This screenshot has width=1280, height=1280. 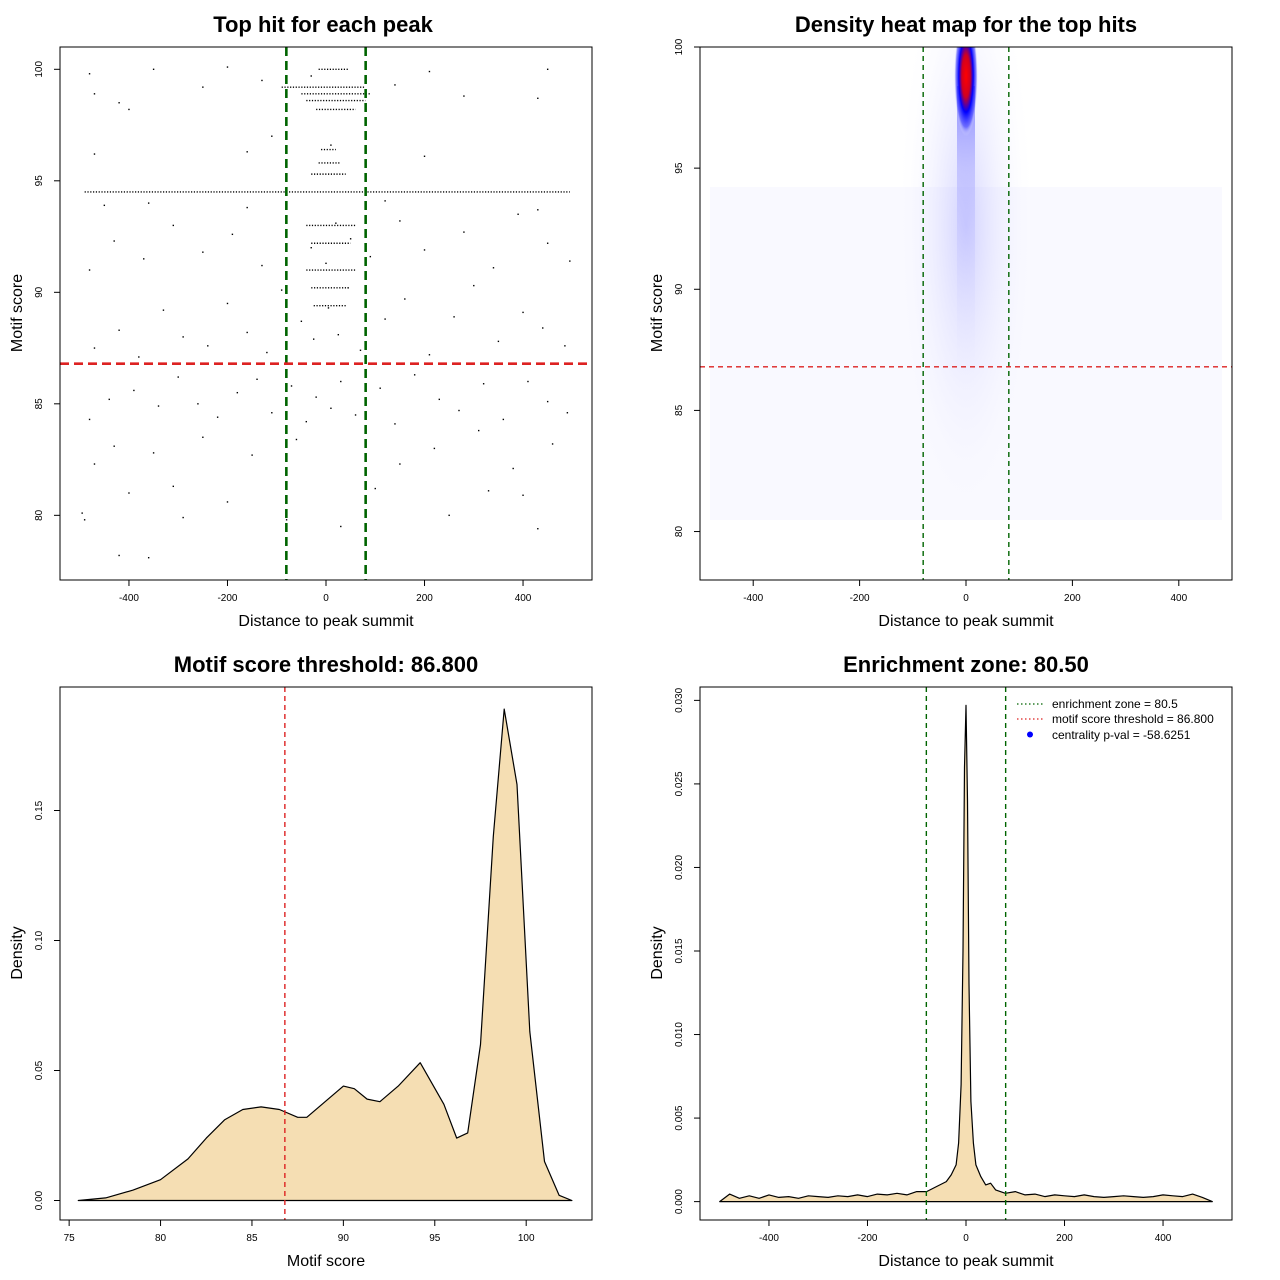 What do you see at coordinates (966, 92) in the screenshot?
I see `heatmap-hotspot` at bounding box center [966, 92].